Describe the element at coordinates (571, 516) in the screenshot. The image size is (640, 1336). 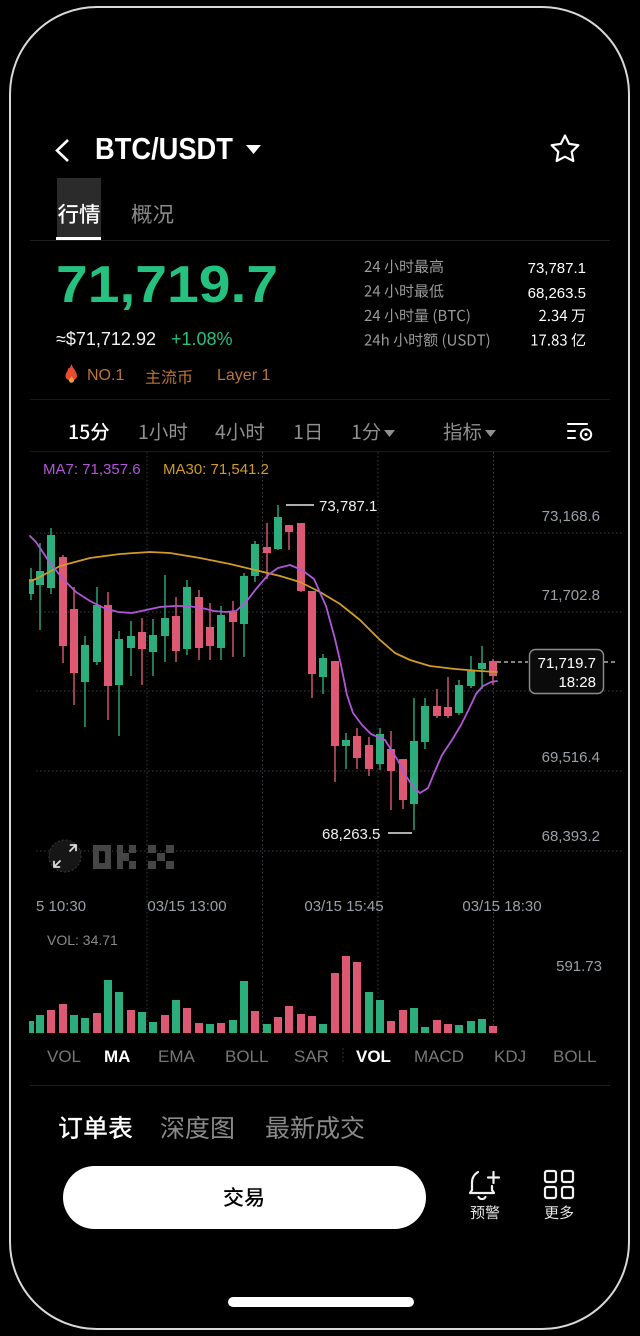
I see `svg-text: 73,168.6` at that location.